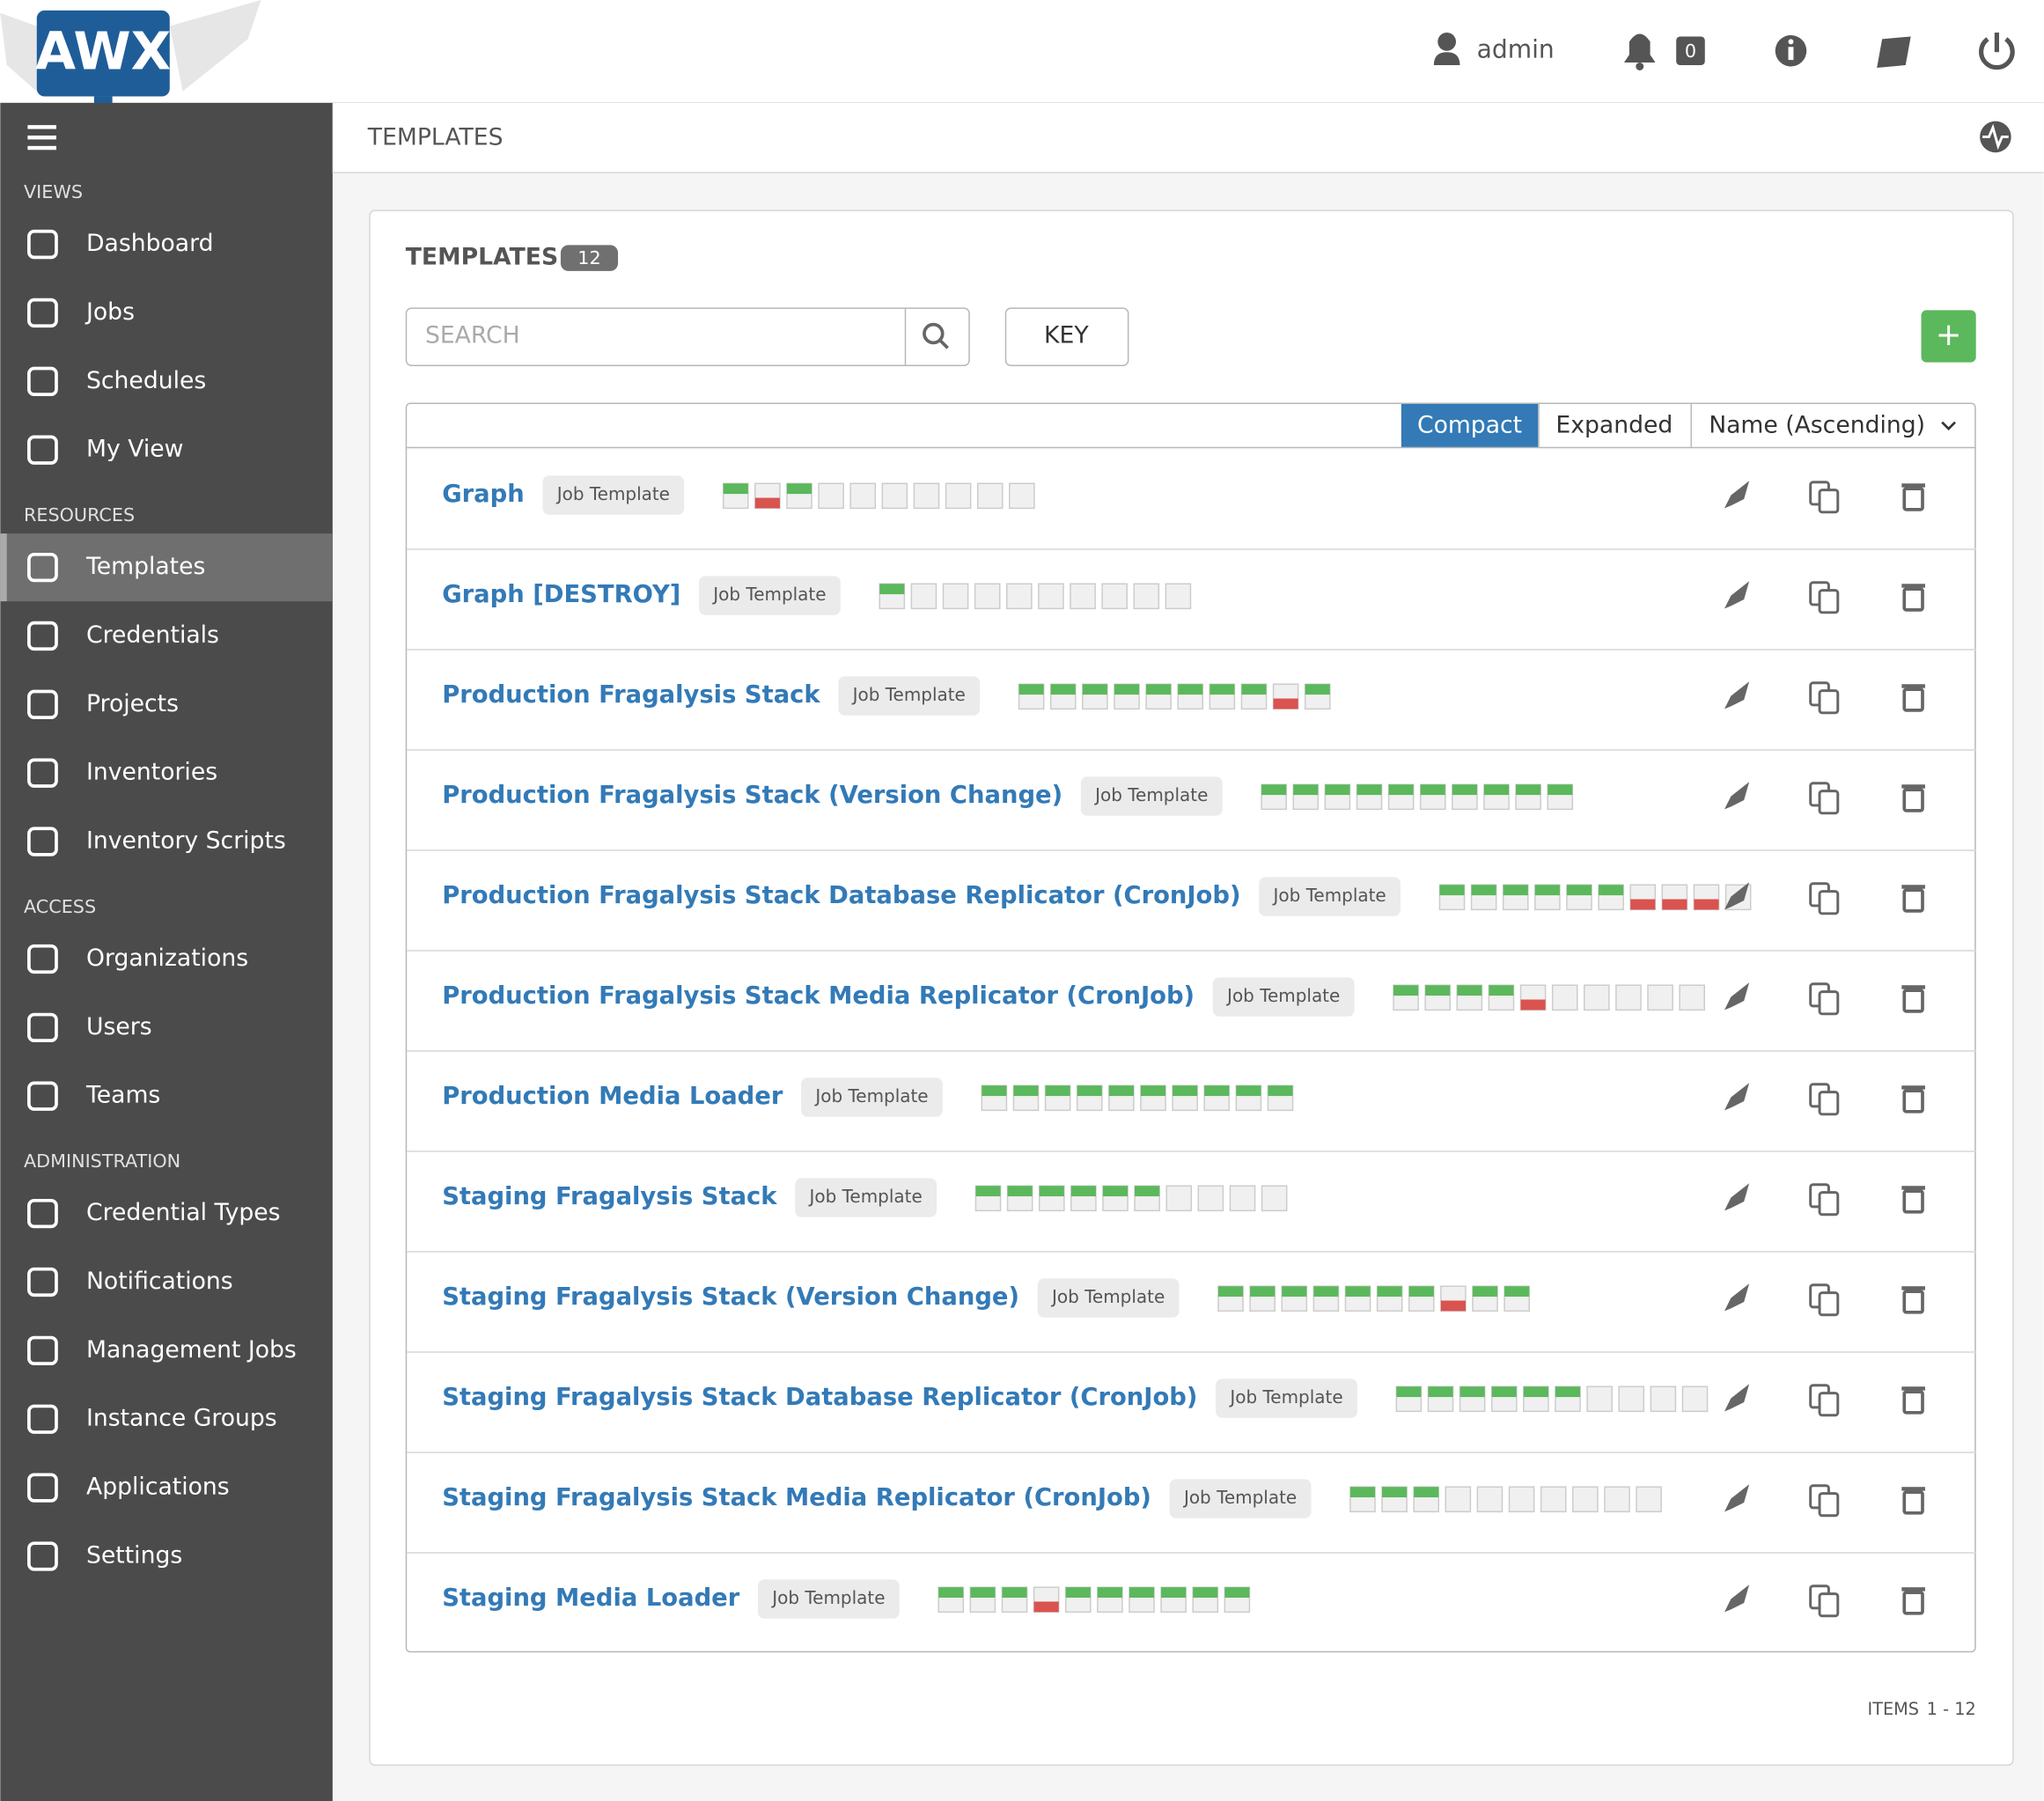 Image resolution: width=2044 pixels, height=1801 pixels. Describe the element at coordinates (591, 1598) in the screenshot. I see `template-name: Staging Media Loader` at that location.